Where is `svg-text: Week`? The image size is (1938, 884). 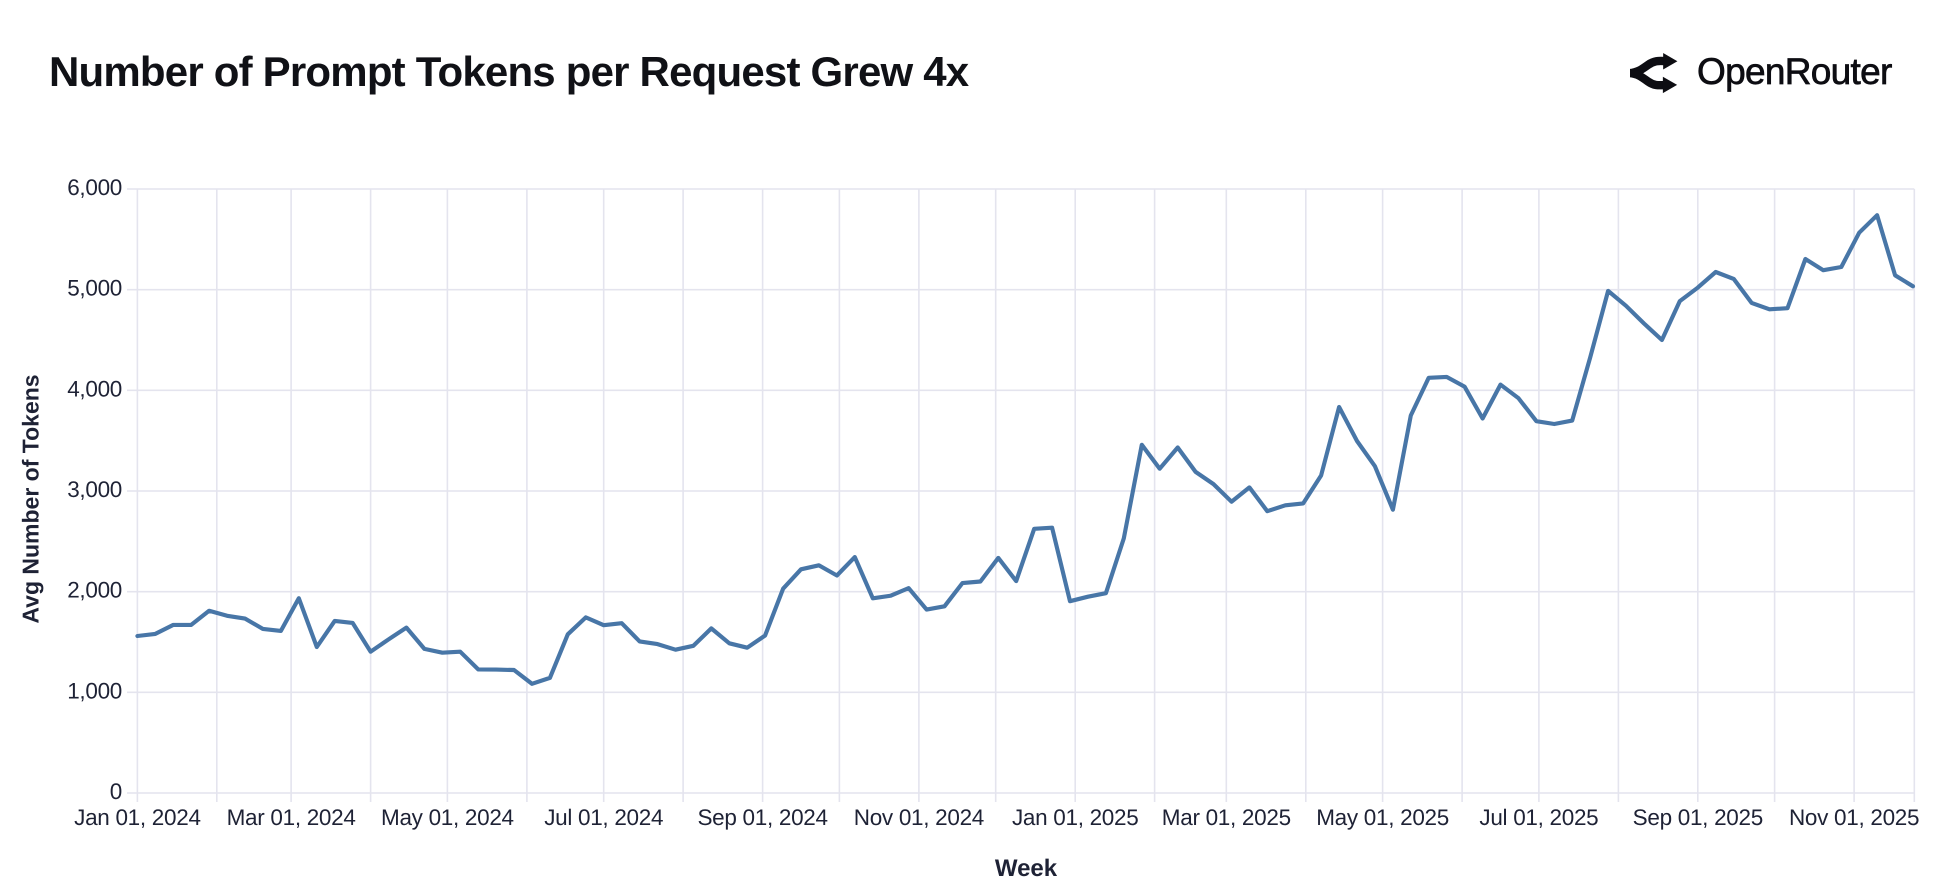
svg-text: Week is located at coordinates (1026, 868).